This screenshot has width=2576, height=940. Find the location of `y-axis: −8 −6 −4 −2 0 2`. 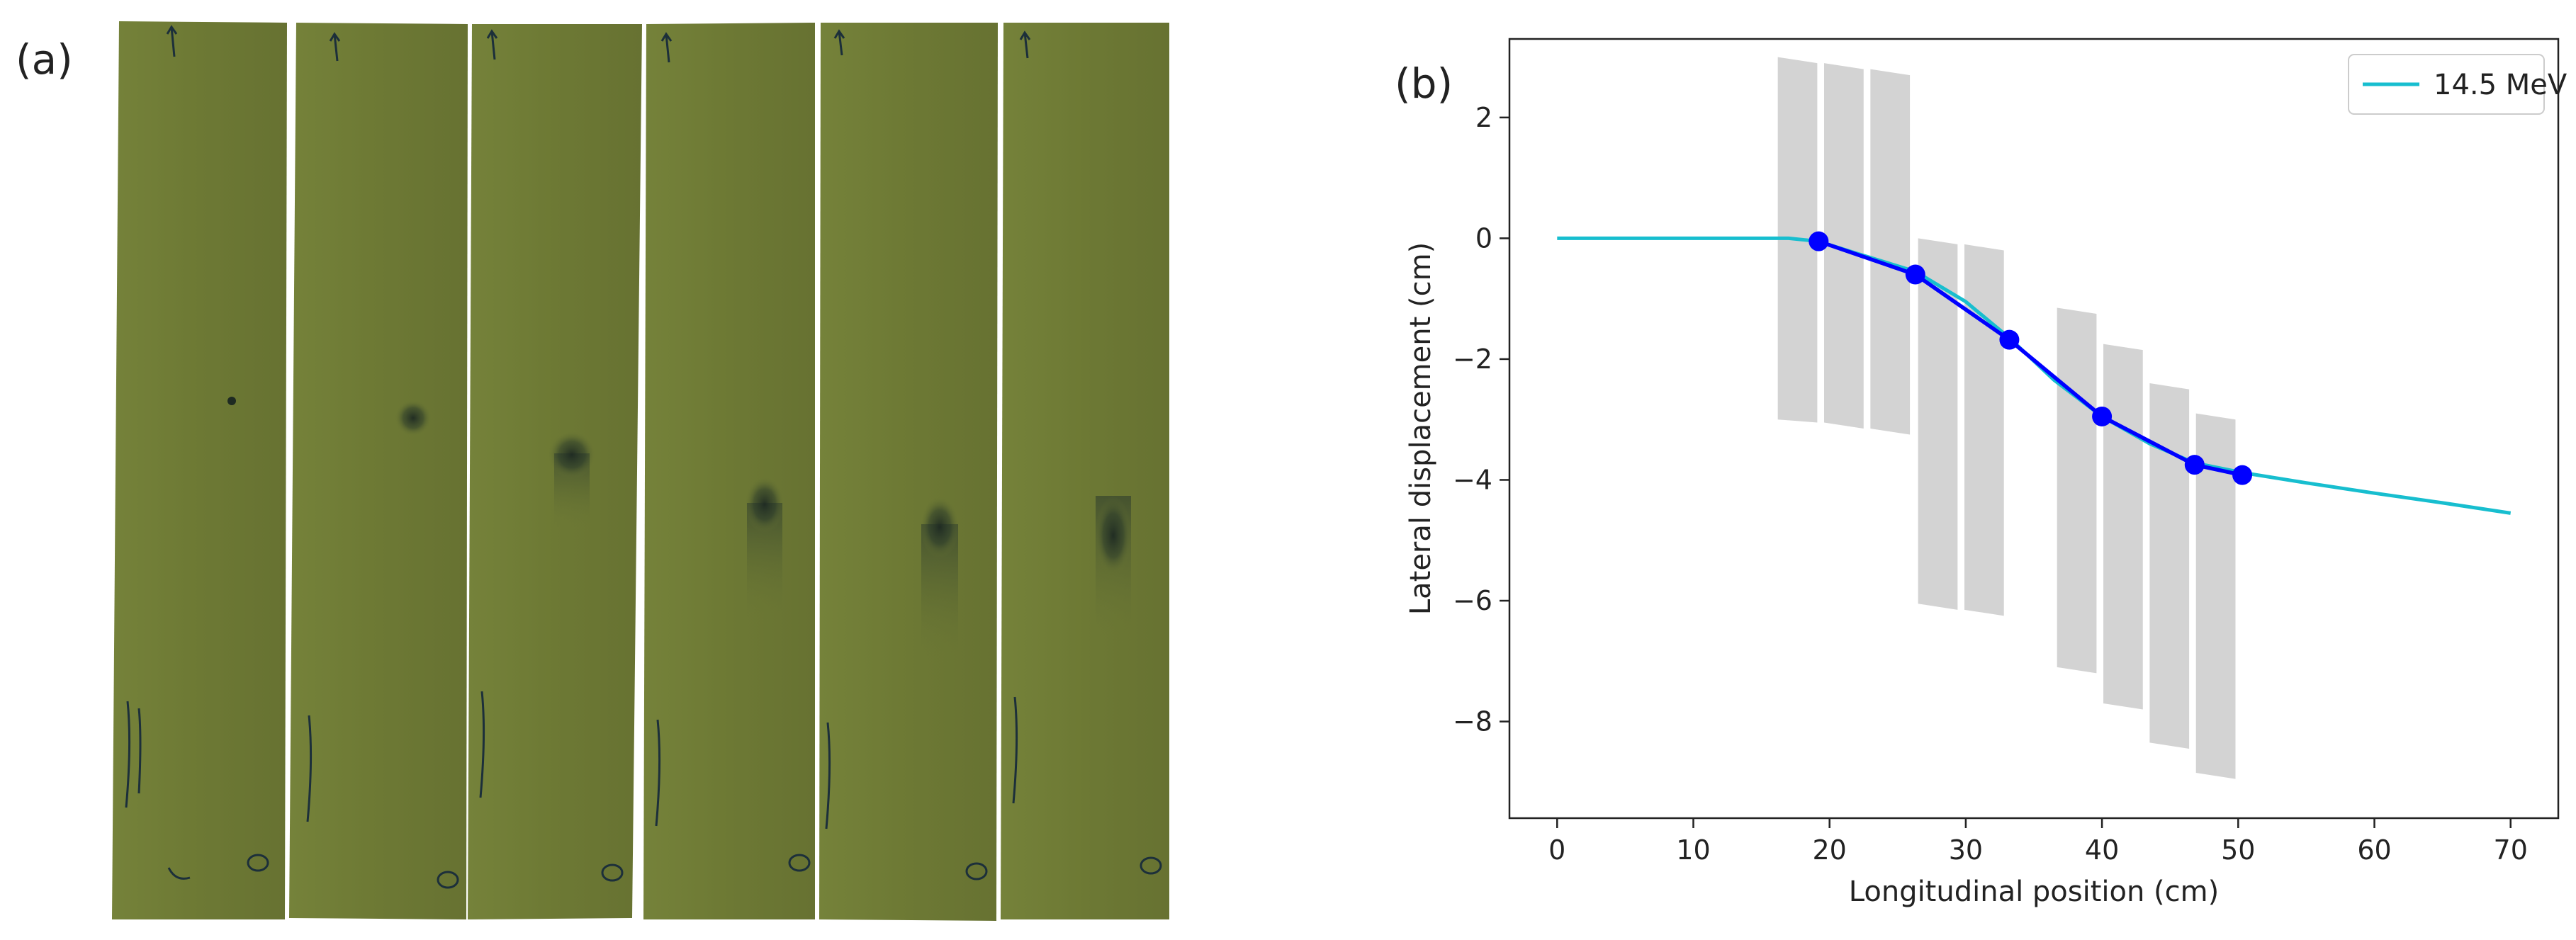

y-axis: −8 −6 −4 −2 0 2 is located at coordinates (1481, 419).